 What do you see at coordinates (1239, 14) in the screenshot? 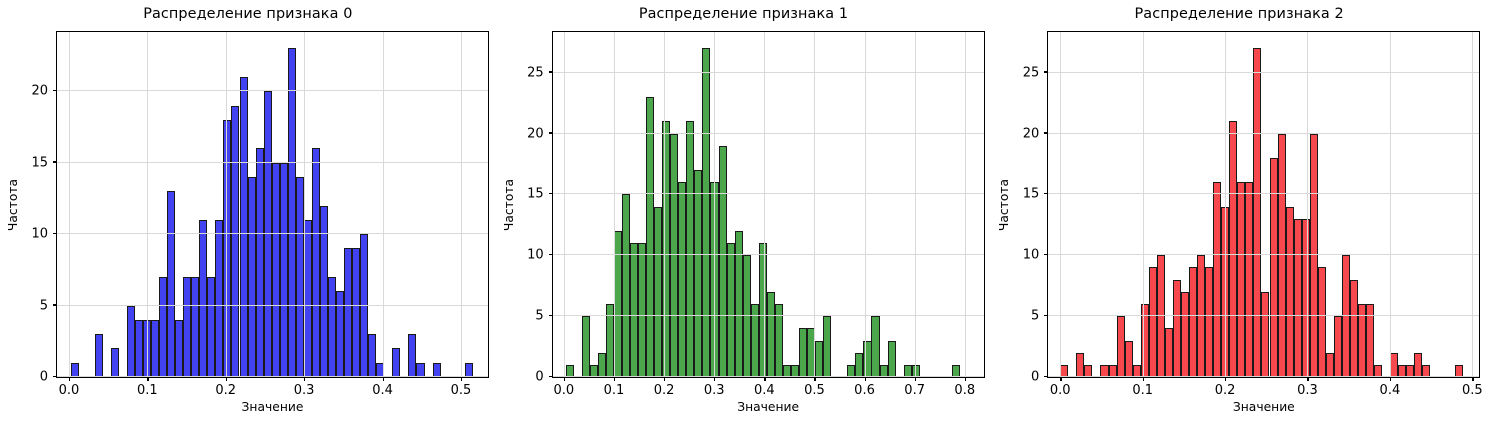
I see `panel-title-2: Распределение признака 2` at bounding box center [1239, 14].